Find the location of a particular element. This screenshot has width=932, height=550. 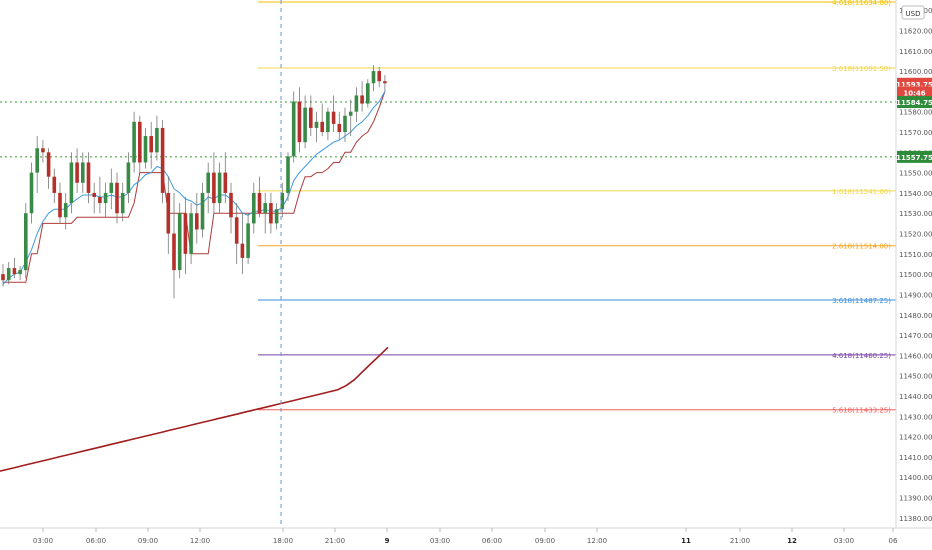

y-tick-label: 11380.00 is located at coordinates (915, 519).